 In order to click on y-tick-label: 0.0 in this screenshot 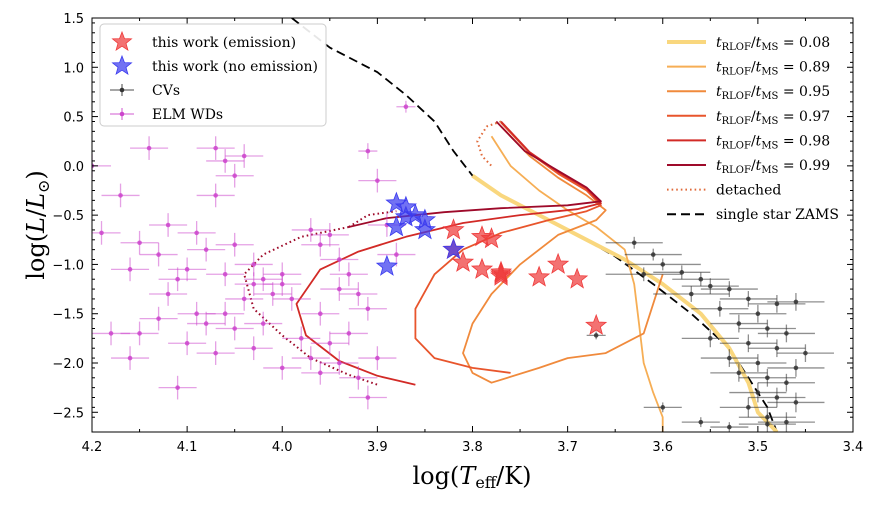, I will do `click(73, 167)`.